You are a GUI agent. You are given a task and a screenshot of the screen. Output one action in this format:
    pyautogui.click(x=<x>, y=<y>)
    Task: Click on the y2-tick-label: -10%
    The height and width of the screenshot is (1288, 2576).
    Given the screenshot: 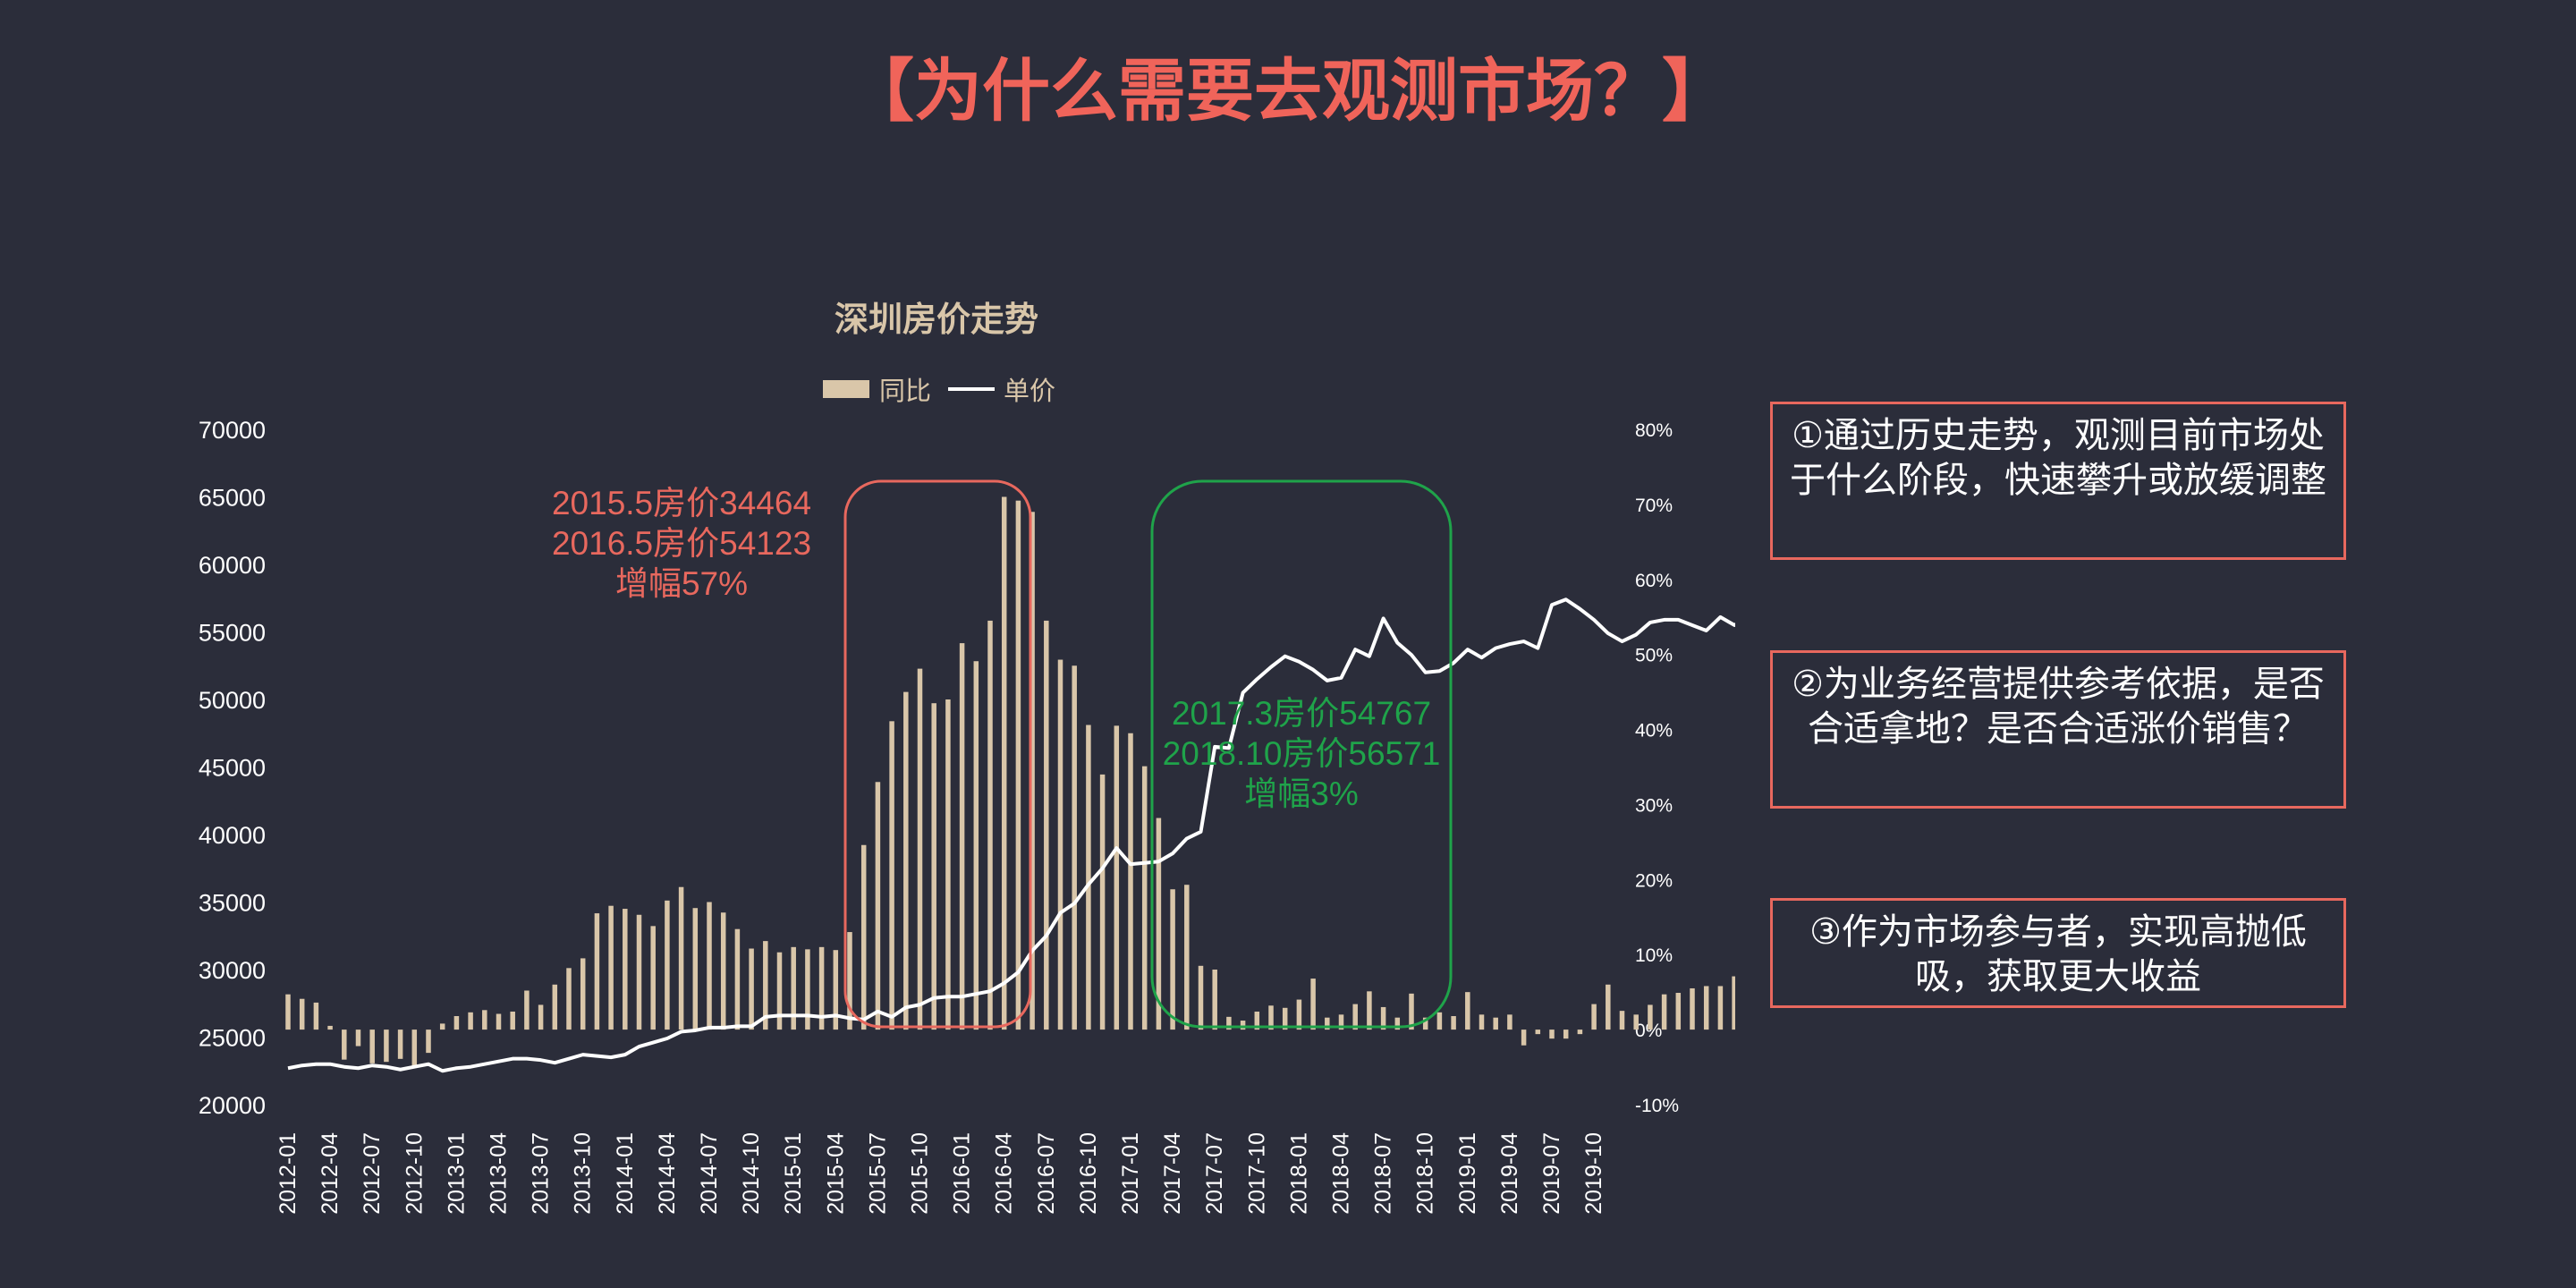 What is the action you would take?
    pyautogui.click(x=1657, y=1106)
    